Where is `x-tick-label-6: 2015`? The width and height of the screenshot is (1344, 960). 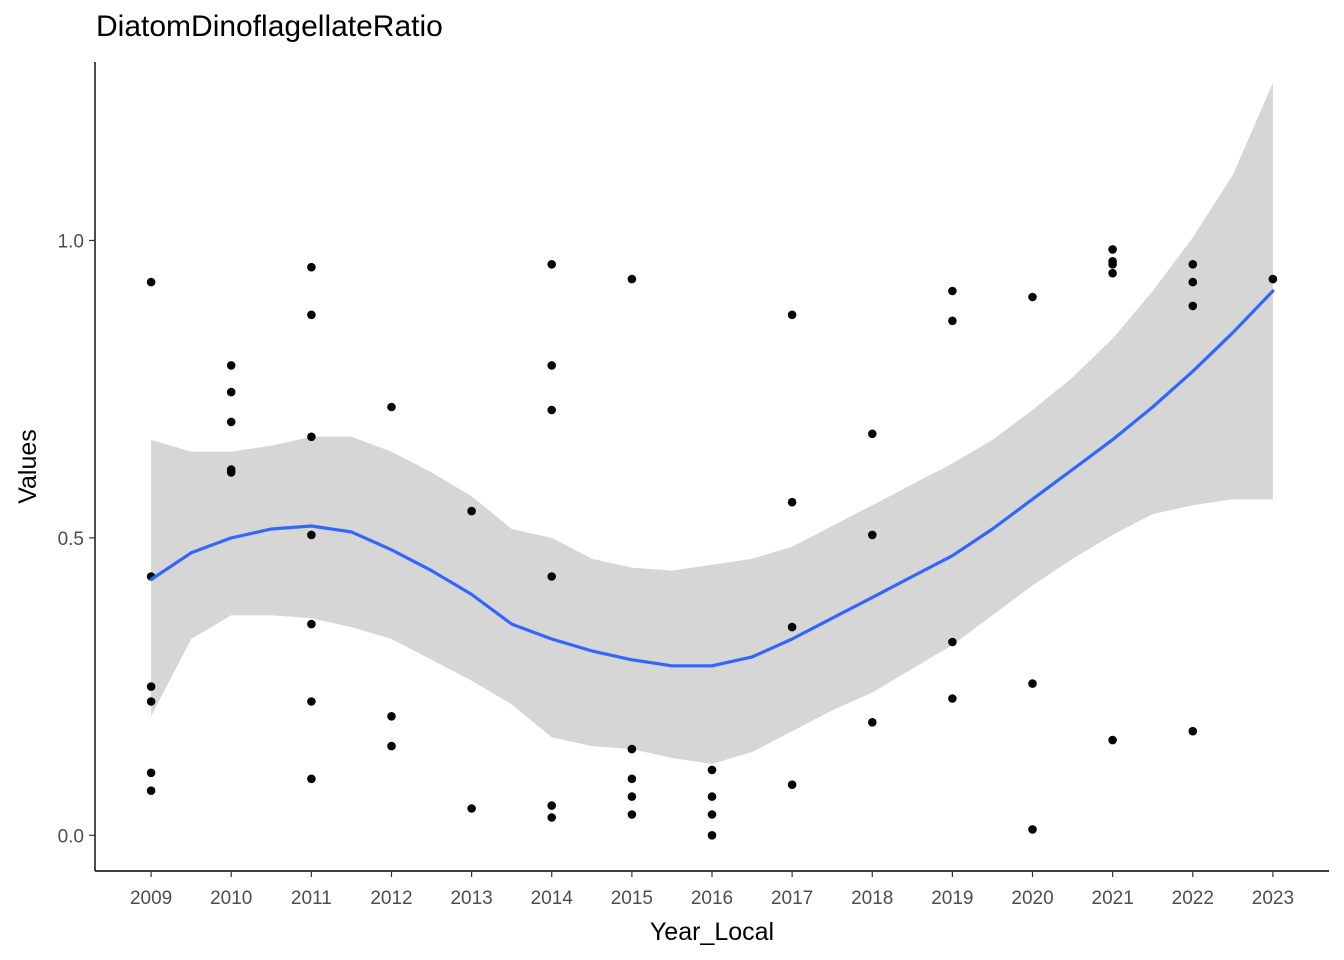
x-tick-label-6: 2015 is located at coordinates (632, 898).